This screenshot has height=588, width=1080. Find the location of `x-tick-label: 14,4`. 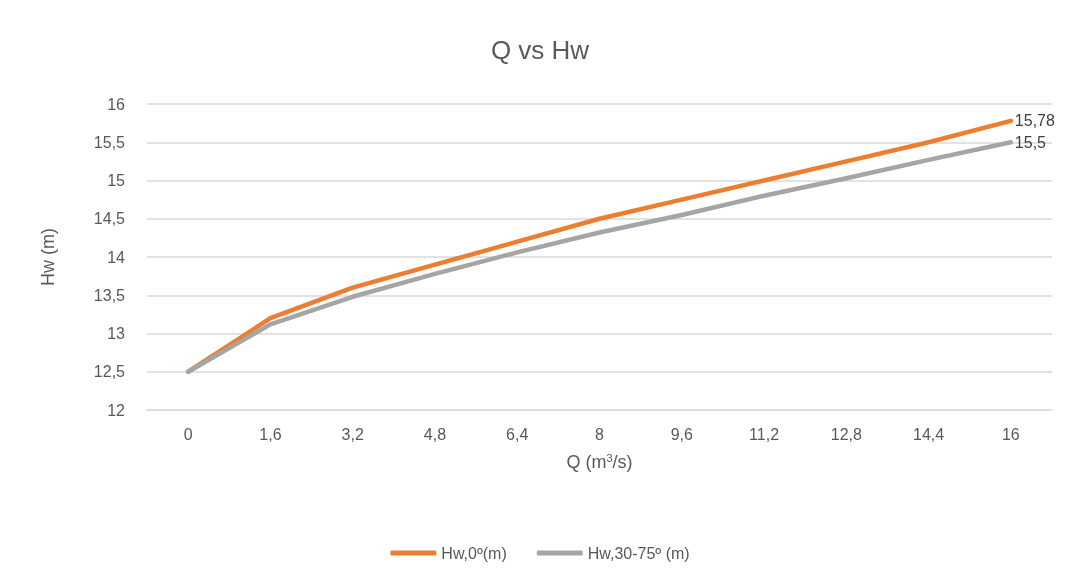

x-tick-label: 14,4 is located at coordinates (929, 434).